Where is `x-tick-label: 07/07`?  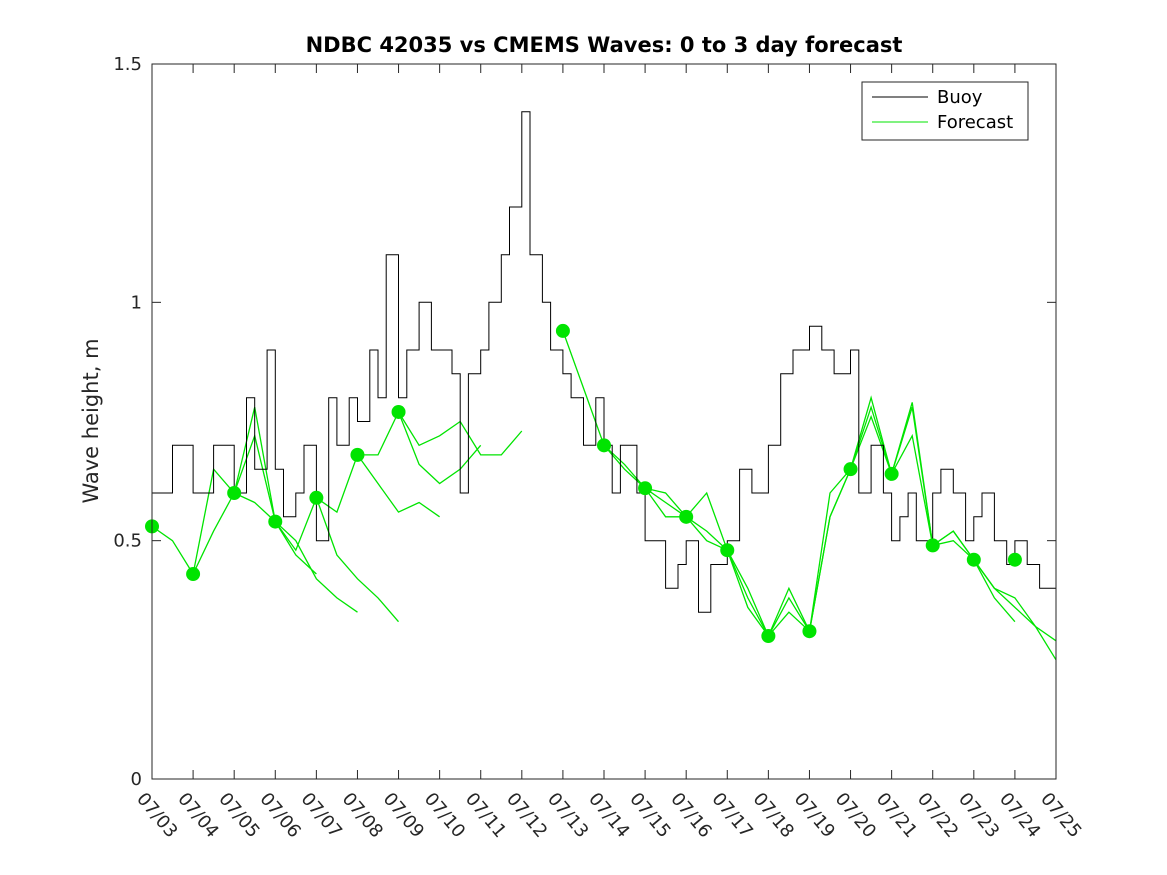
x-tick-label: 07/07 is located at coordinates (321, 815).